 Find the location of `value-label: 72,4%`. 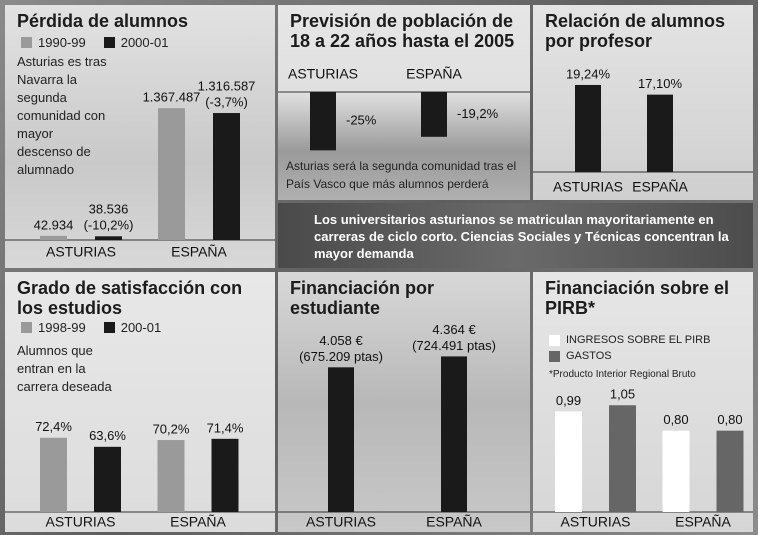

value-label: 72,4% is located at coordinates (53, 426).